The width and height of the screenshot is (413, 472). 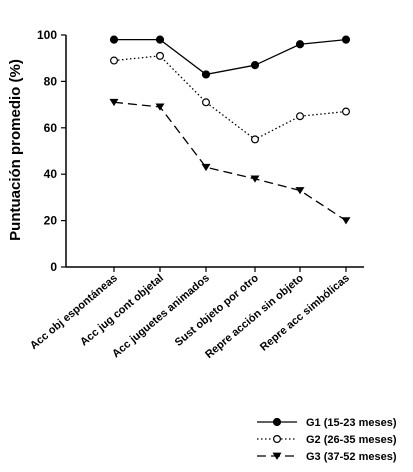 I want to click on legend-entry: G3 (37-52 meses), so click(x=327, y=457).